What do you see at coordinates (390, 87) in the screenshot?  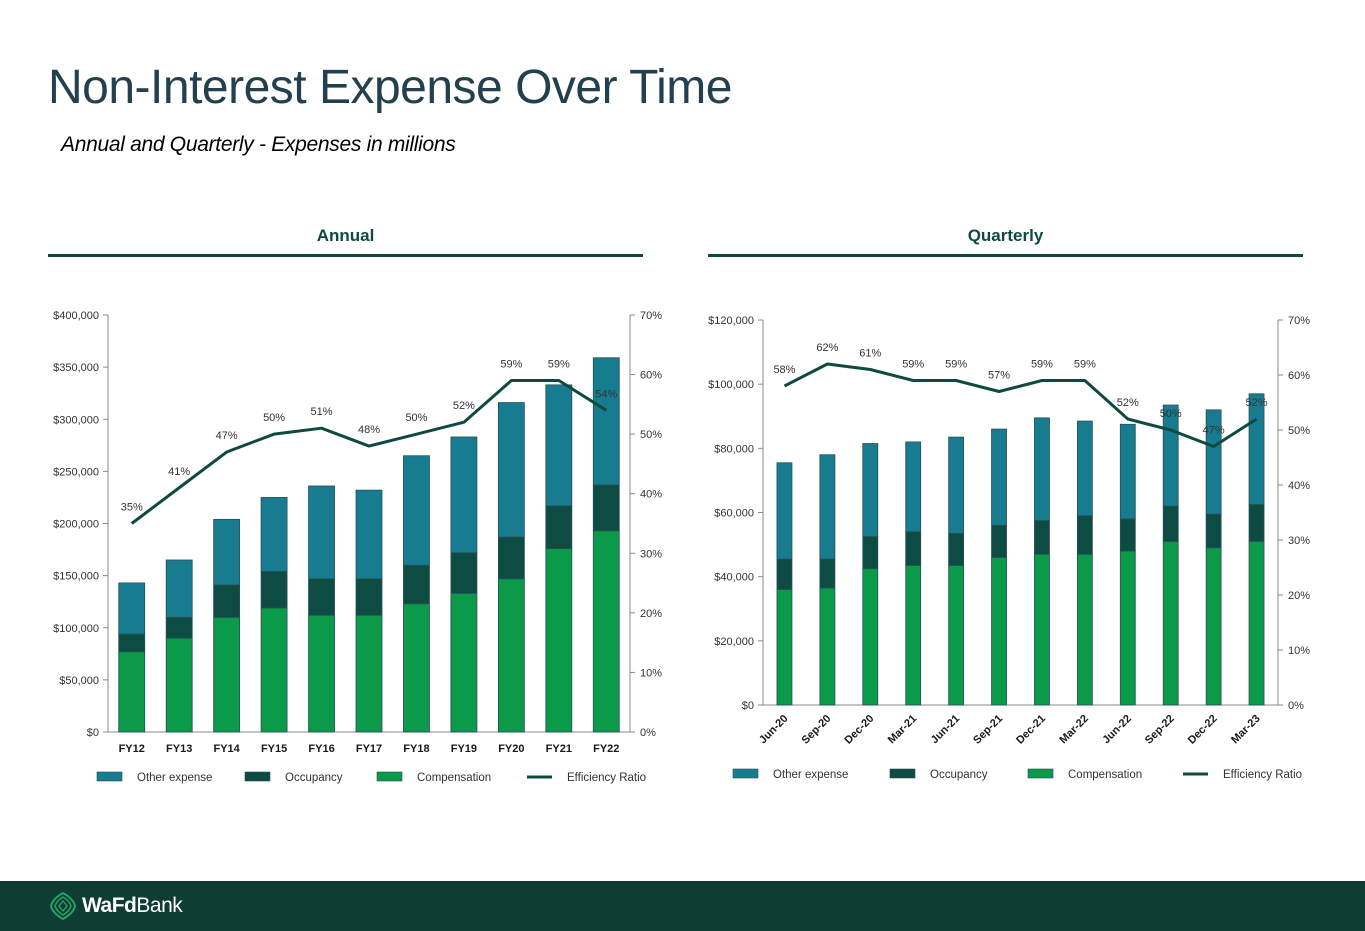 I see `page-title: Non-Interest Expense Over Time` at bounding box center [390, 87].